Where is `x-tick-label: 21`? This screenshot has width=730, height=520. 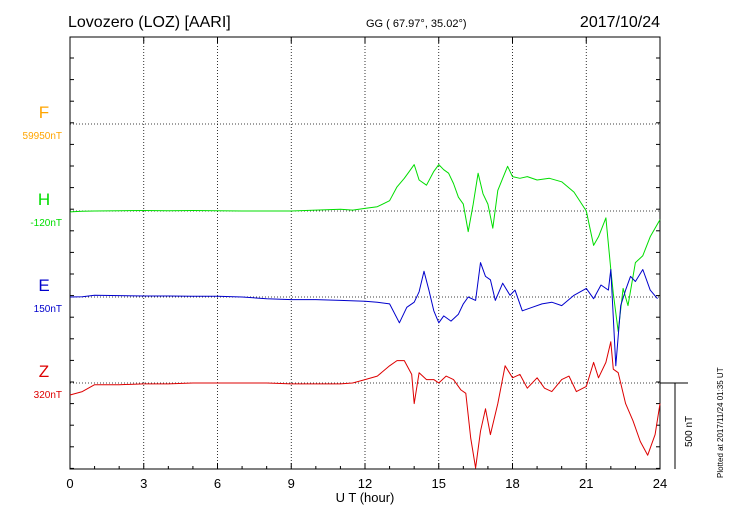
x-tick-label: 21 is located at coordinates (586, 483).